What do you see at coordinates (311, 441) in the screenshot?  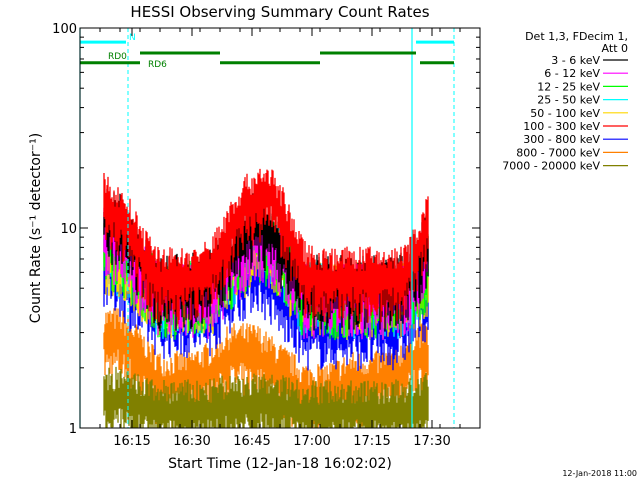 I see `x-tick-label-17-00: 17:00` at bounding box center [311, 441].